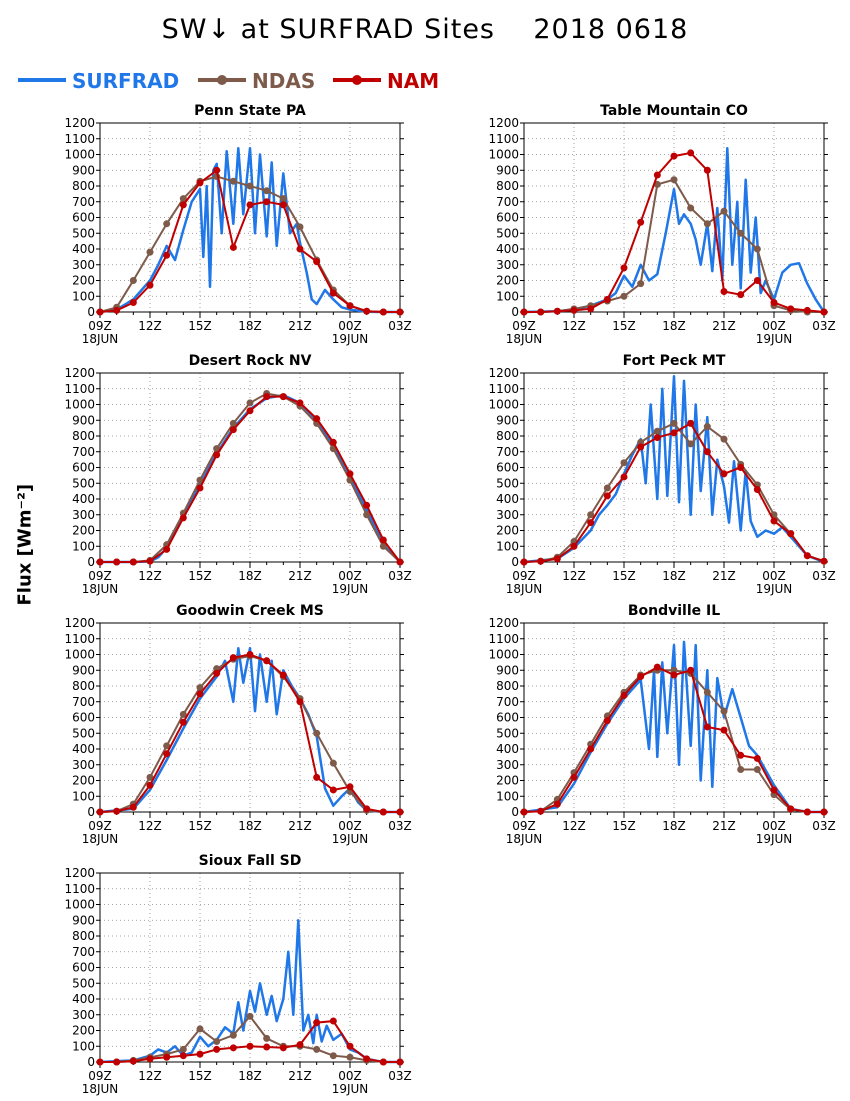 Image resolution: width=850 pixels, height=1101 pixels. Describe the element at coordinates (79, 139) in the screenshot. I see `y-tick-label: 1100` at that location.